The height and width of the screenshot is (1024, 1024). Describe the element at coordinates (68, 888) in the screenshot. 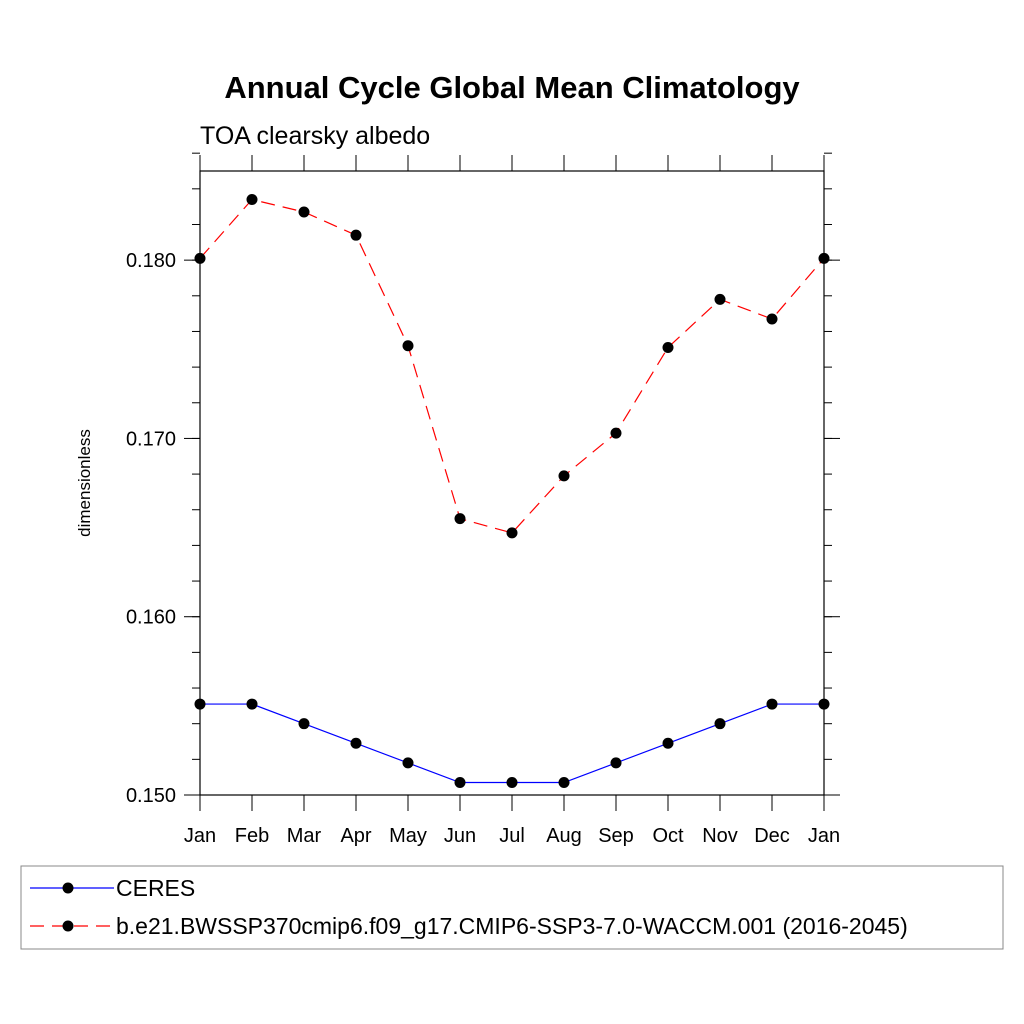

I see `legend-marker-ceres` at that location.